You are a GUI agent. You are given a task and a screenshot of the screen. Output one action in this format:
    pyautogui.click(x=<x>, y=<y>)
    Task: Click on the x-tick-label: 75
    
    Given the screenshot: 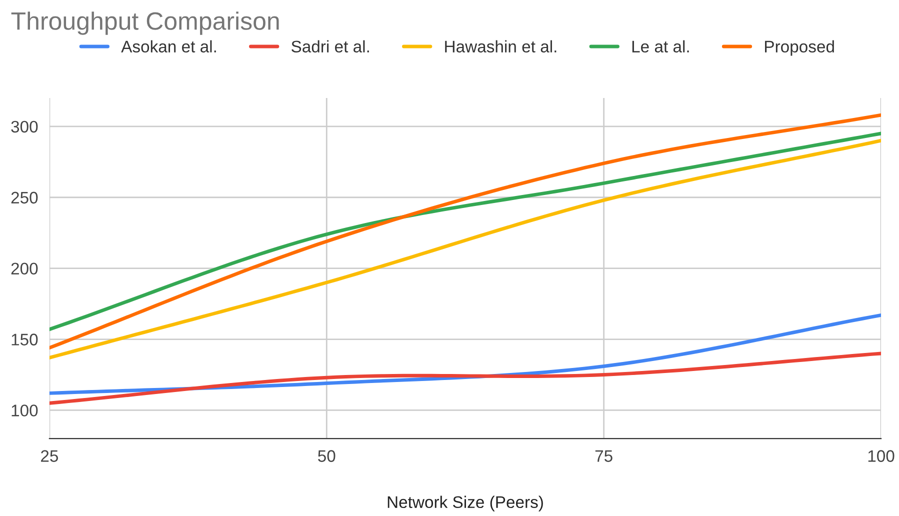 What is the action you would take?
    pyautogui.click(x=603, y=456)
    